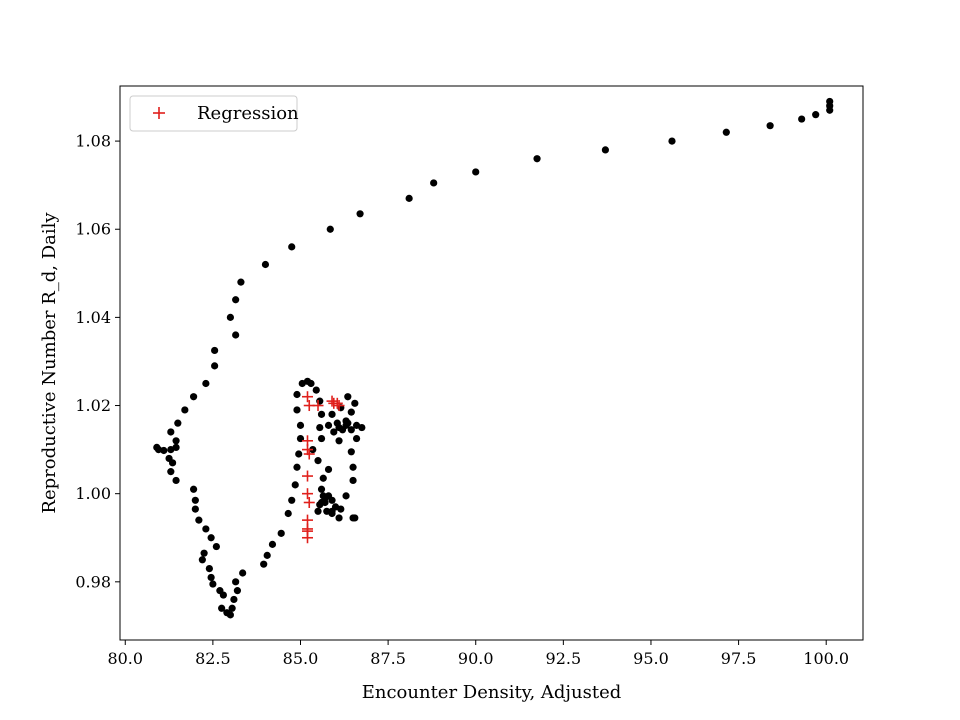 Image resolution: width=960 pixels, height=720 pixels. What do you see at coordinates (93, 141) in the screenshot?
I see `y-tick-label: 1.08` at bounding box center [93, 141].